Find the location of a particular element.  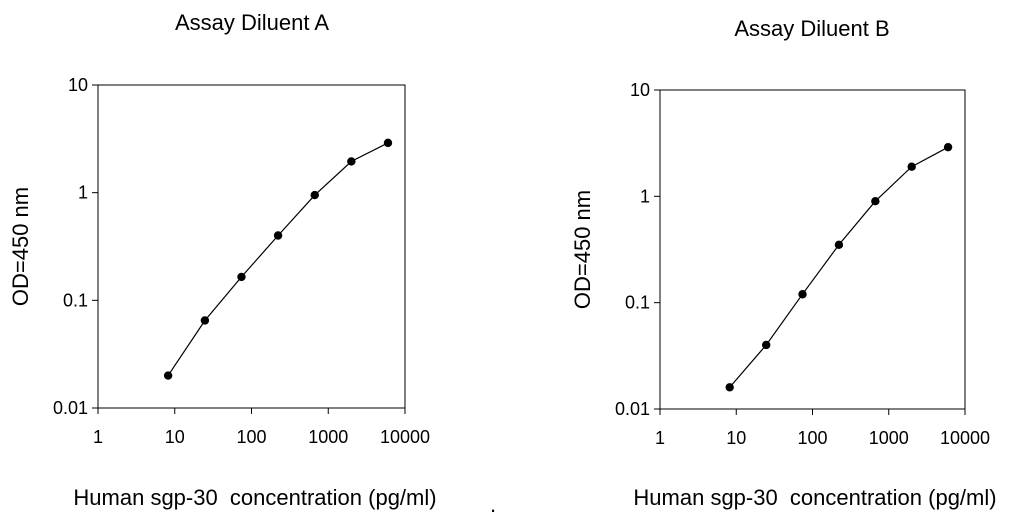

chart-title: Assay Diluent B is located at coordinates (811, 28).